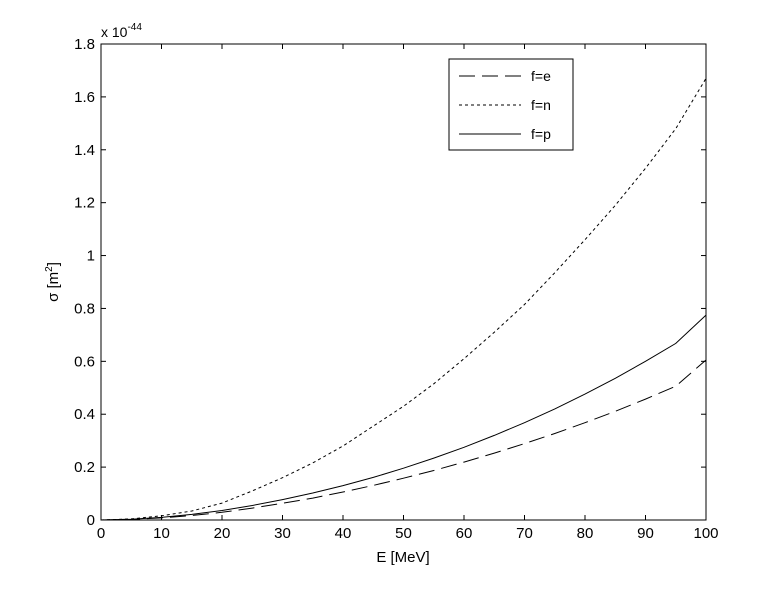  What do you see at coordinates (84, 361) in the screenshot?
I see `y-tick-label: 0.6` at bounding box center [84, 361].